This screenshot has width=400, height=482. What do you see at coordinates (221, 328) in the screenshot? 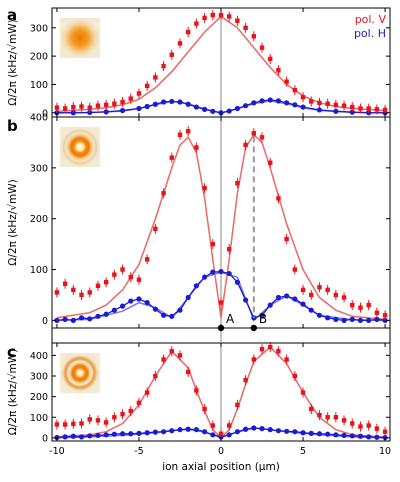
I see `marker-dot-a` at bounding box center [221, 328].